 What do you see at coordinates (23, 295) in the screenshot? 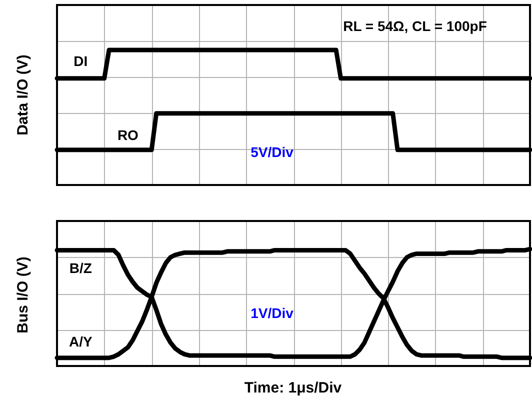
I see `y-axis-title: Bus I/O (V)` at bounding box center [23, 295].